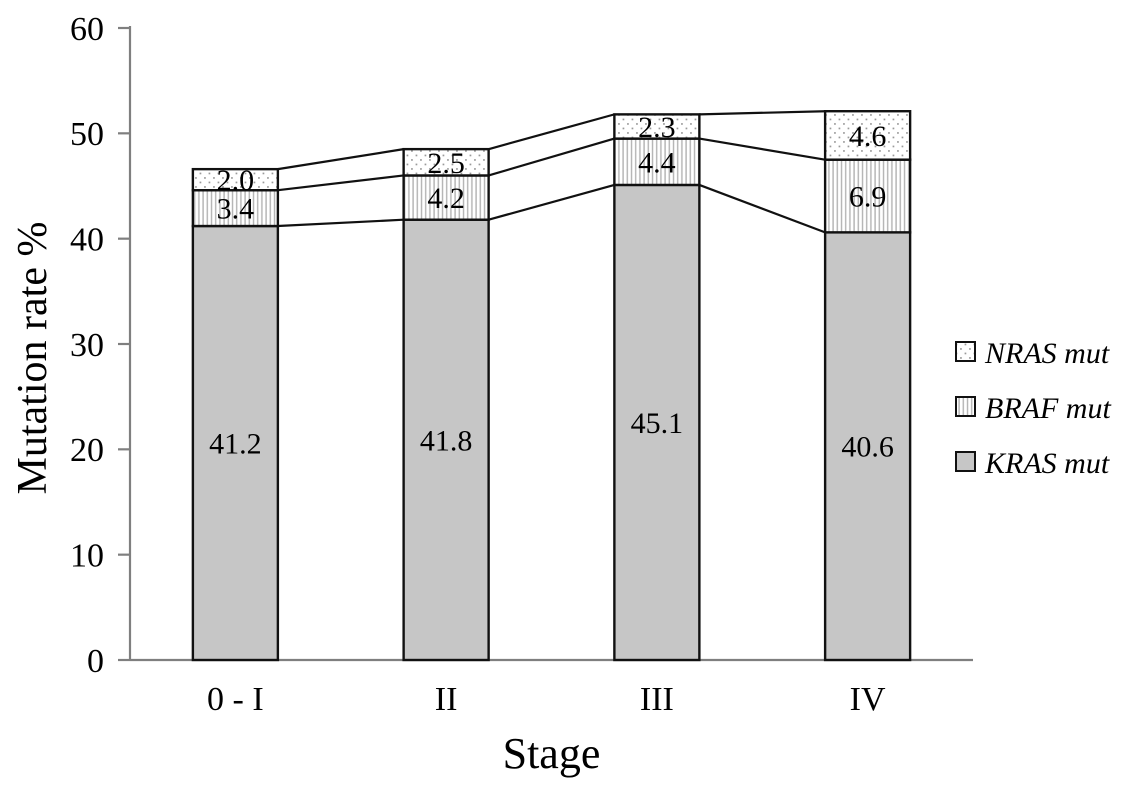 Image resolution: width=1139 pixels, height=793 pixels. What do you see at coordinates (87, 240) in the screenshot?
I see `y-tick-label: 40` at bounding box center [87, 240].